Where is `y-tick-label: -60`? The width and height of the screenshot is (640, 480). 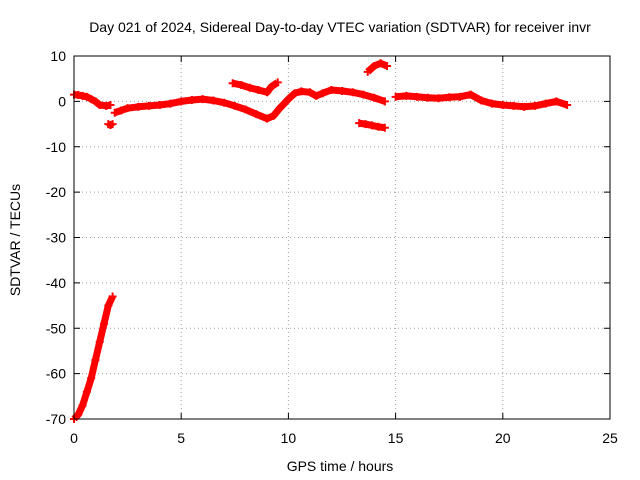
y-tick-label: -60 is located at coordinates (56, 374).